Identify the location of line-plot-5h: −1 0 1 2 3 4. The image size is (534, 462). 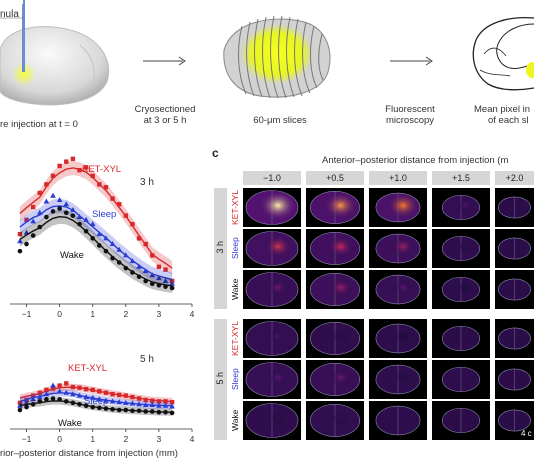
(102, 412).